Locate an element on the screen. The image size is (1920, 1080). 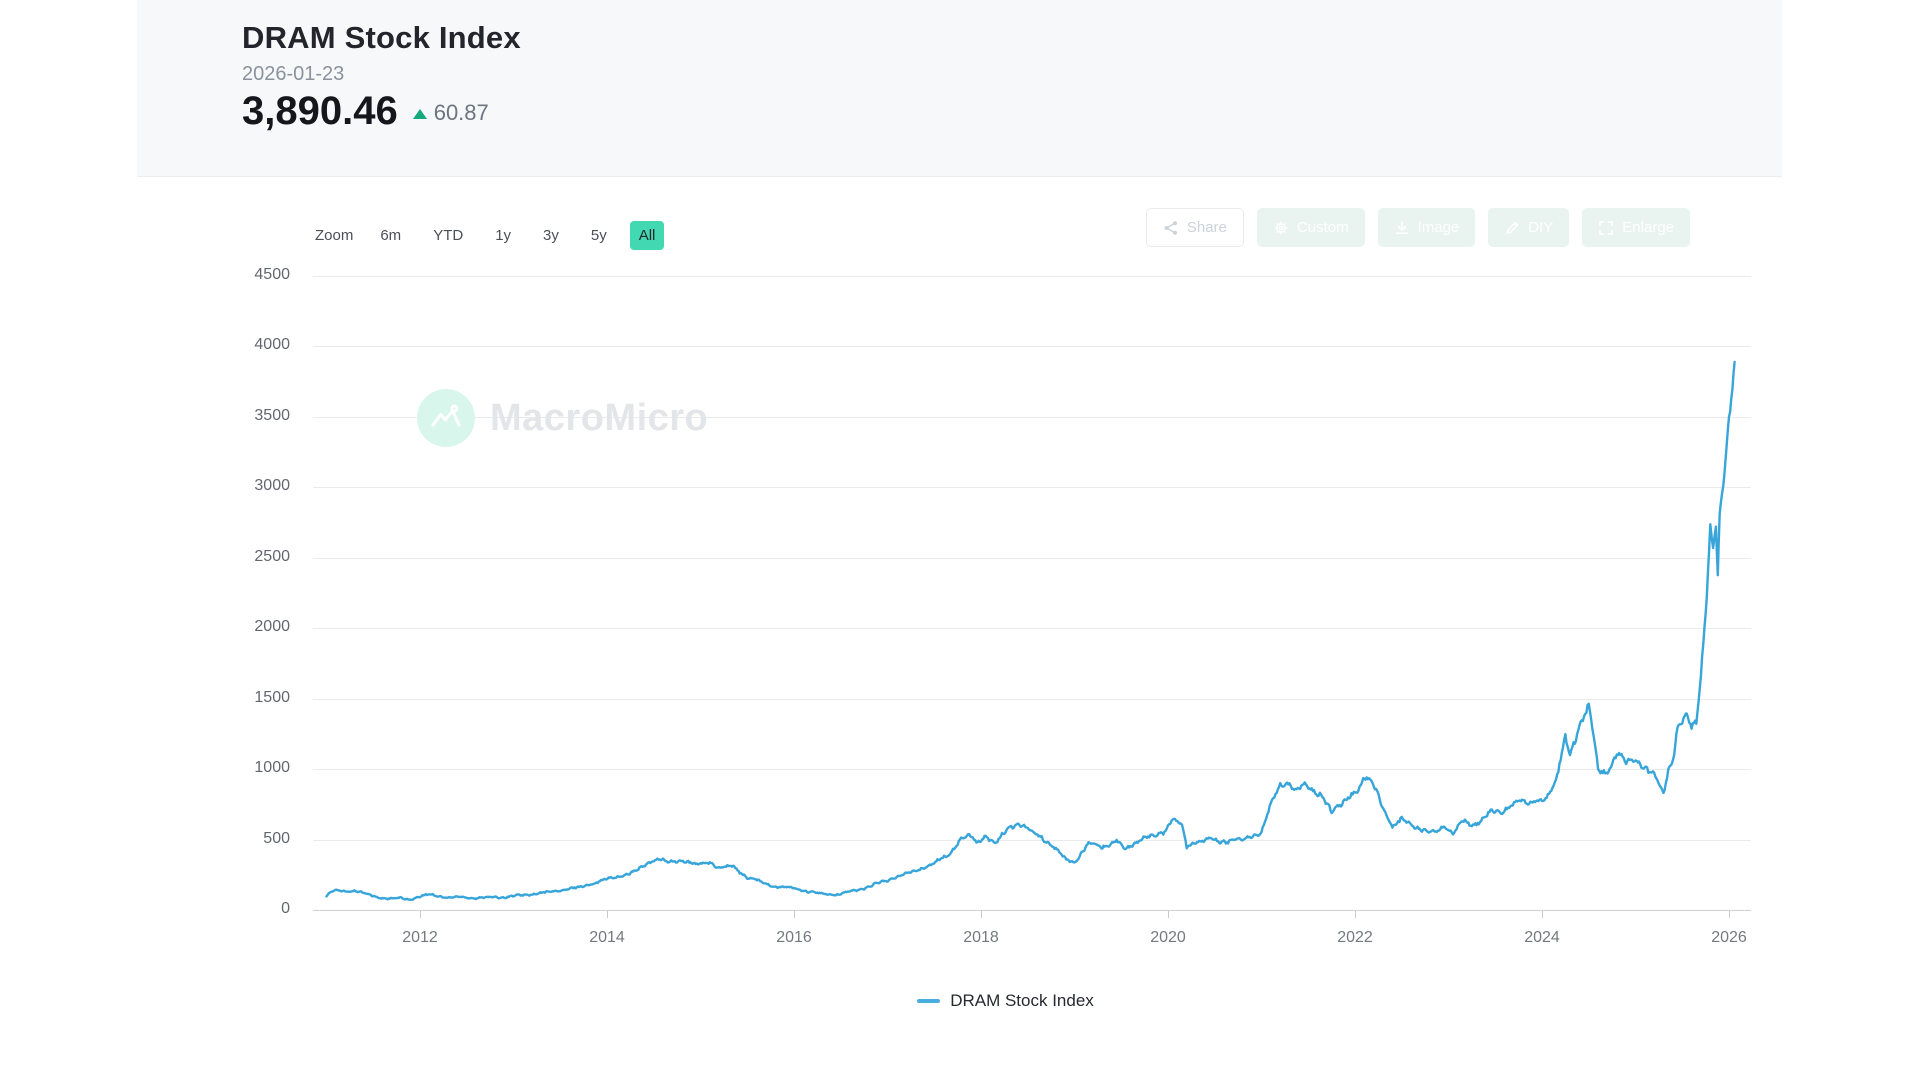
y-tick-label: 2500 is located at coordinates (272, 556).